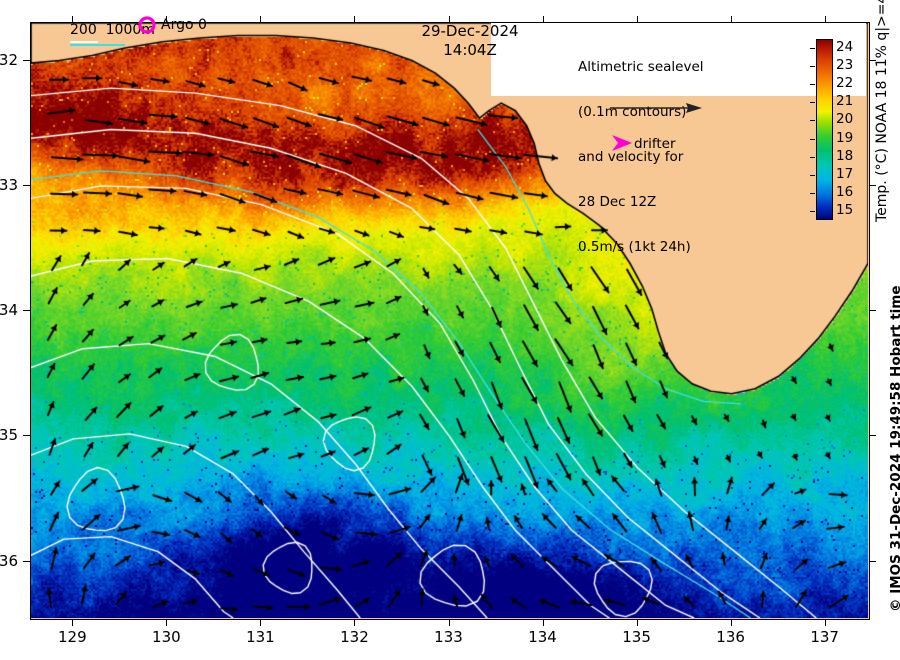 The width and height of the screenshot is (900, 660). Describe the element at coordinates (845, 173) in the screenshot. I see `colorbar-tick-label: 17` at that location.